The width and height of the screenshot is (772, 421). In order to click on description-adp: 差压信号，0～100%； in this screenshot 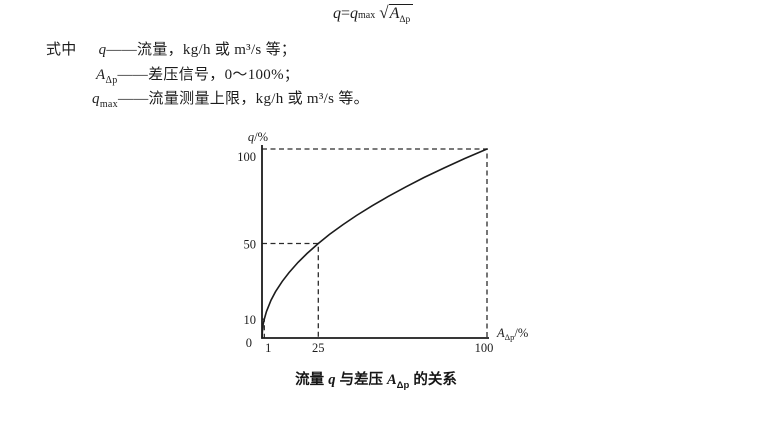, I will do `click(224, 75)`.